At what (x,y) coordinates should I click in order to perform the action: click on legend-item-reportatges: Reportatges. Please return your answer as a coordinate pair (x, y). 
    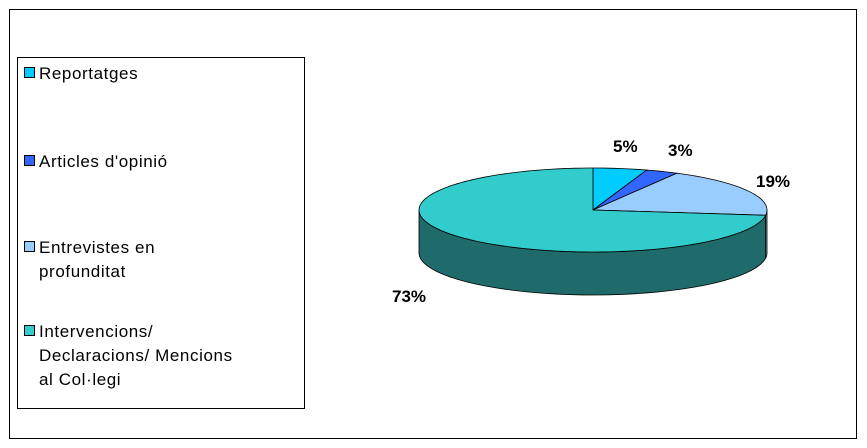
    Looking at the image, I should click on (162, 74).